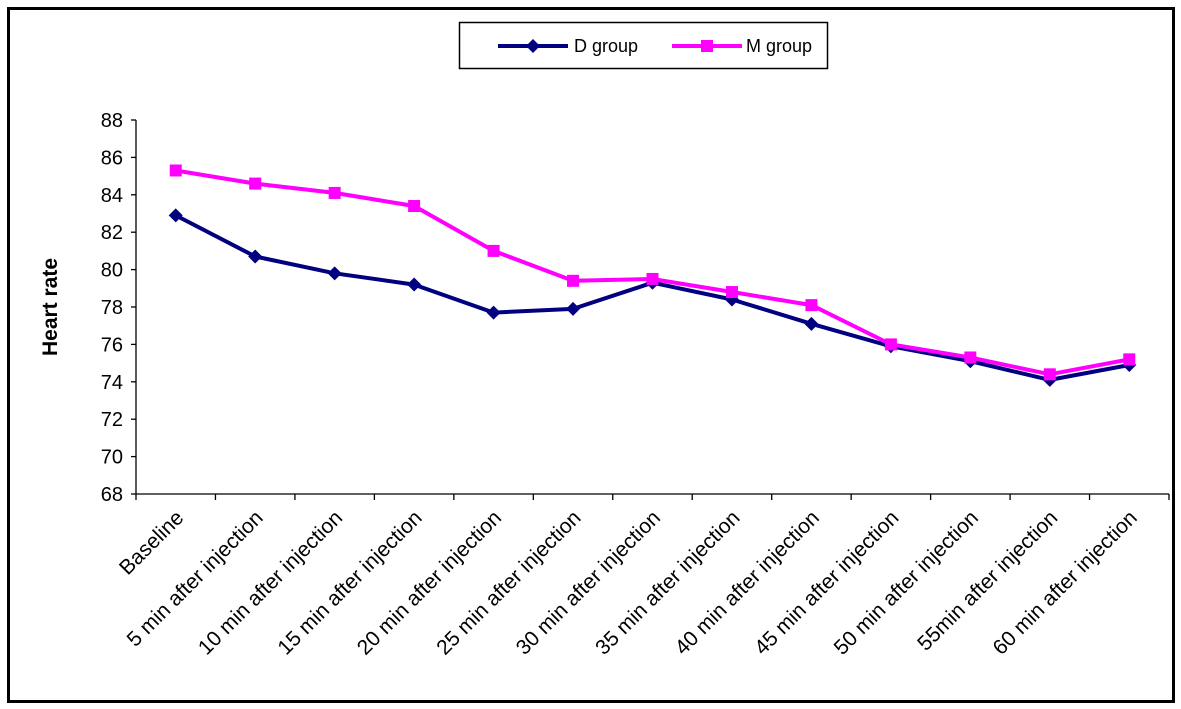  I want to click on y-tick-label-76: 76, so click(112, 345).